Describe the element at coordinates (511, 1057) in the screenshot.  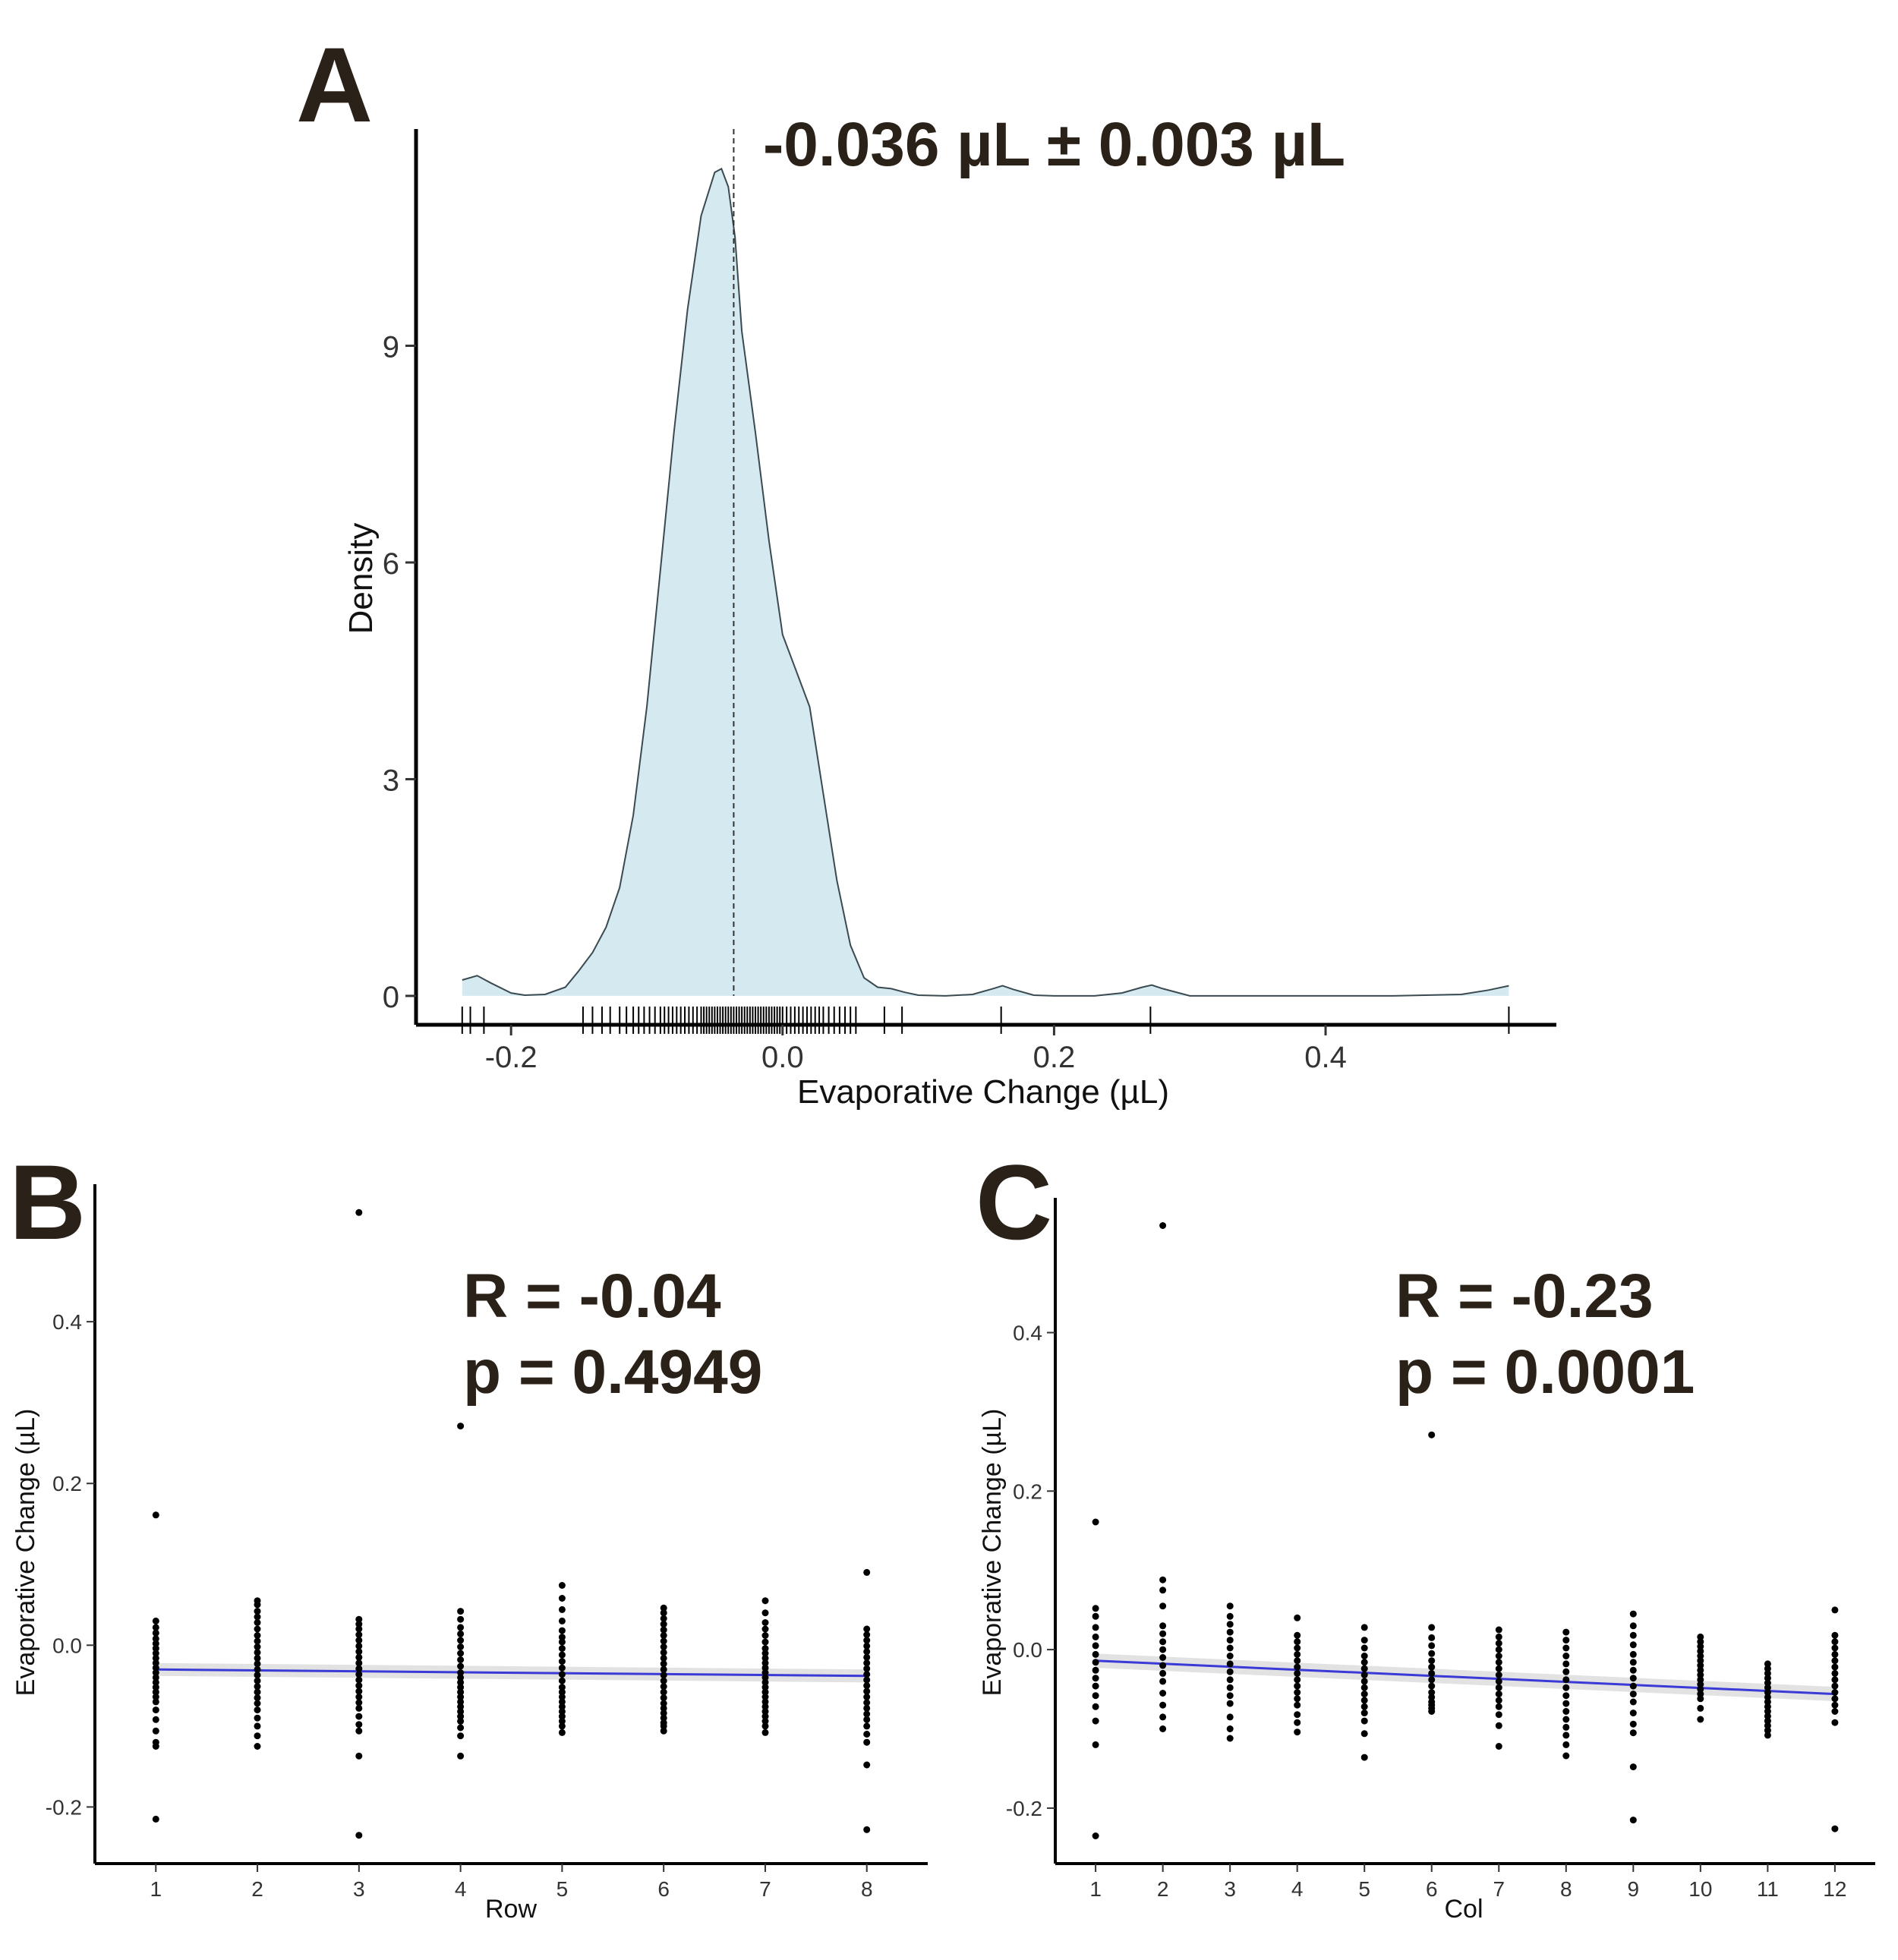
I see `x-tick-label: -0.2` at that location.